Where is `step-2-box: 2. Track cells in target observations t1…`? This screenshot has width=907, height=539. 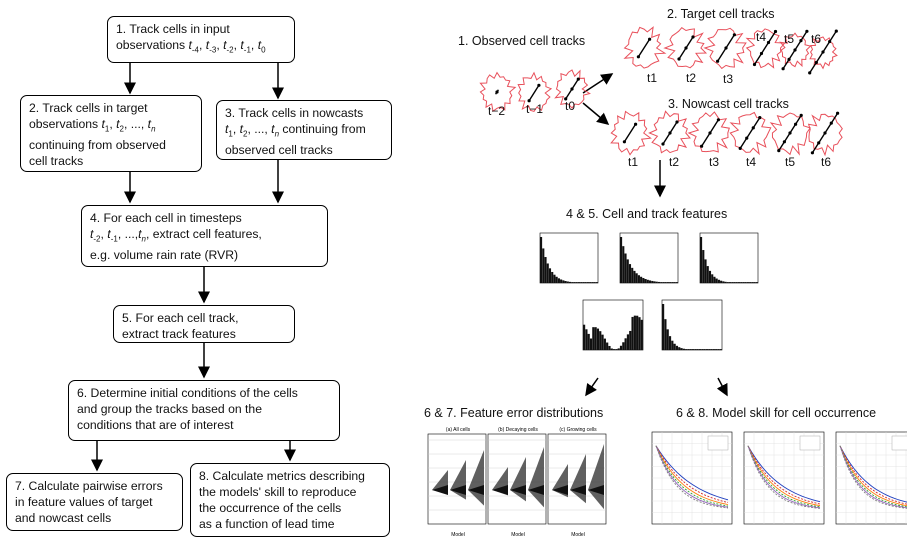
step-2-box: 2. Track cells in target observations t1… is located at coordinates (111, 133).